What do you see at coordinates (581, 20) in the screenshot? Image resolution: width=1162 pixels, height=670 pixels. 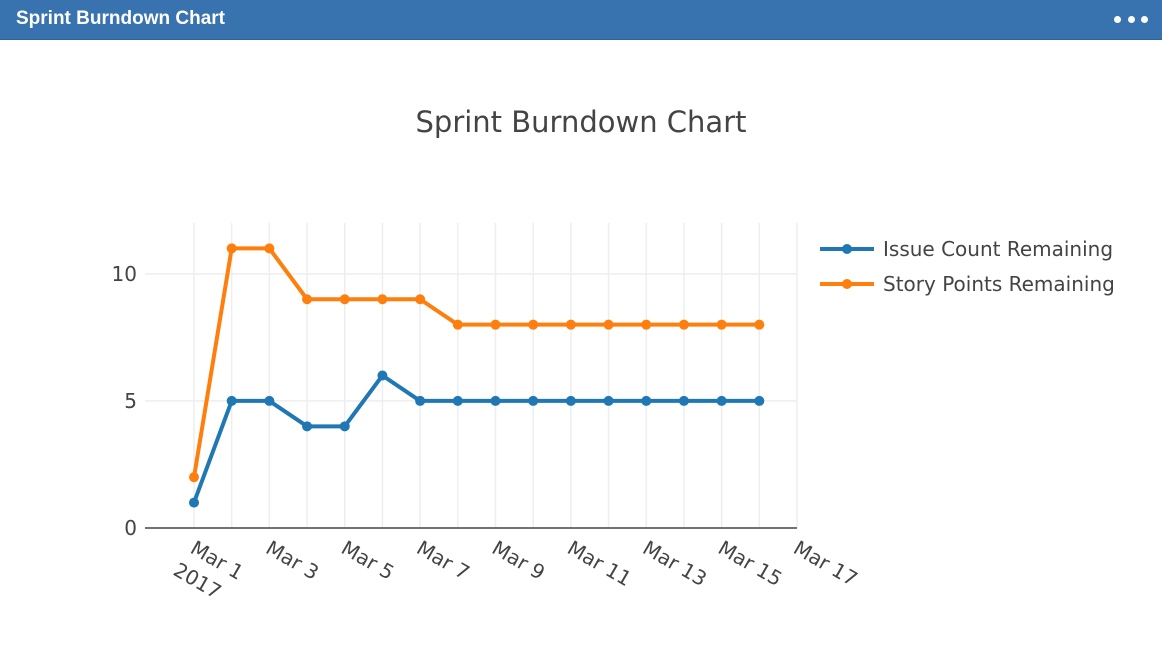 I see `title-bar: Sprint Burndown Chart` at bounding box center [581, 20].